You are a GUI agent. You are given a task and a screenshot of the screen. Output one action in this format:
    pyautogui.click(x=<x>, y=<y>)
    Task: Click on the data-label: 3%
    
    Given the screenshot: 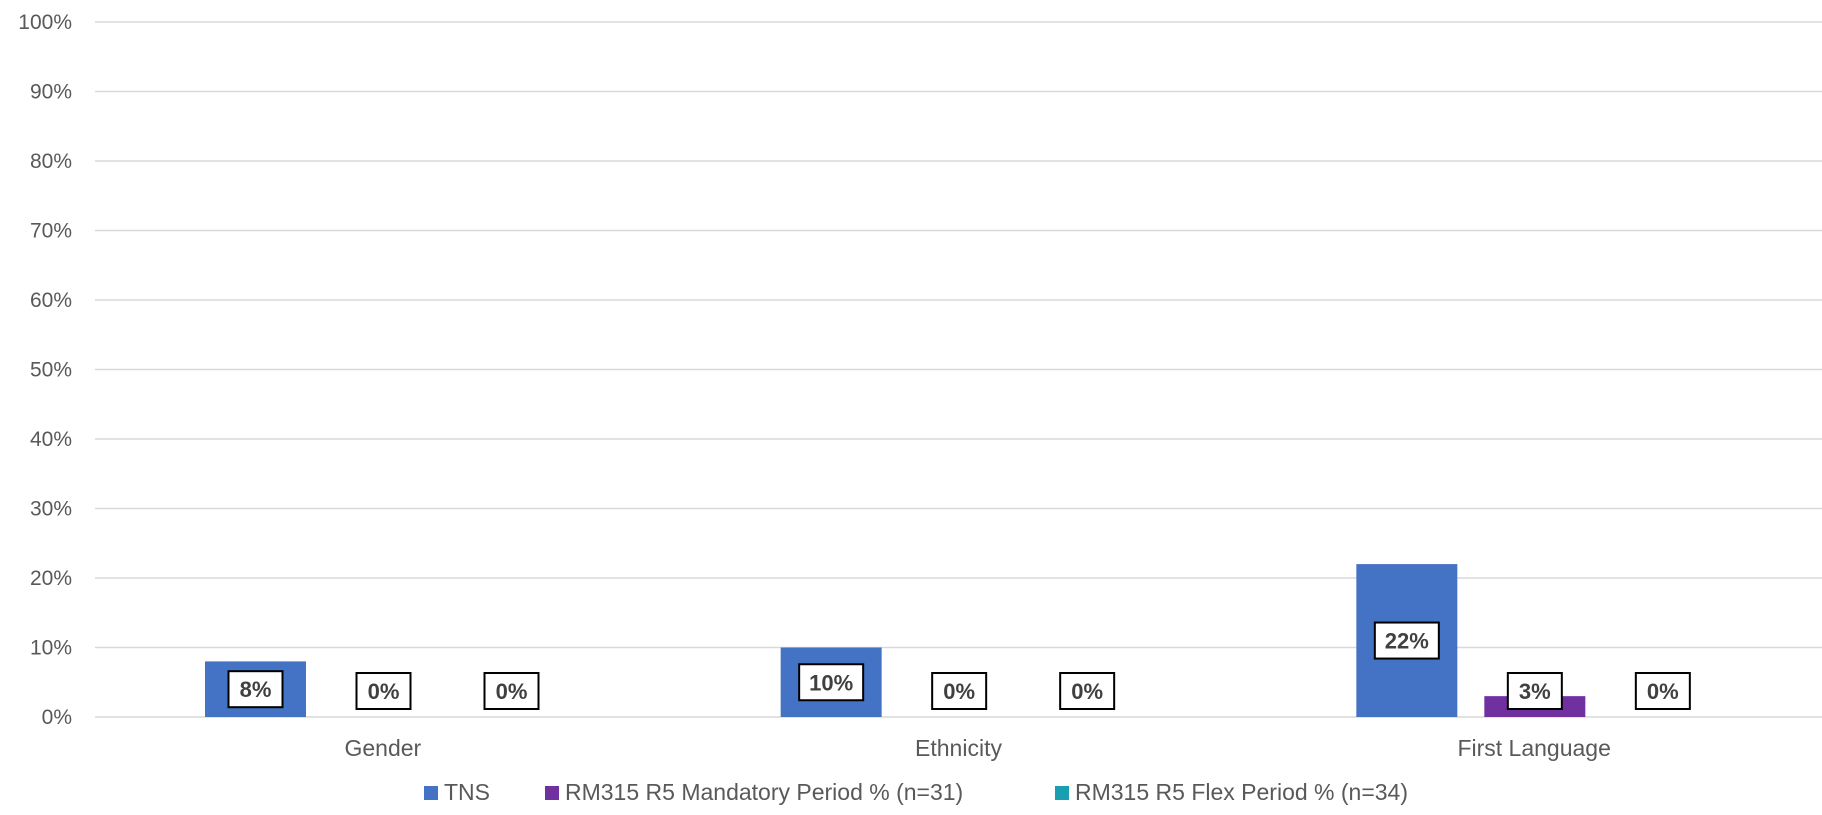 What is the action you would take?
    pyautogui.click(x=1535, y=691)
    